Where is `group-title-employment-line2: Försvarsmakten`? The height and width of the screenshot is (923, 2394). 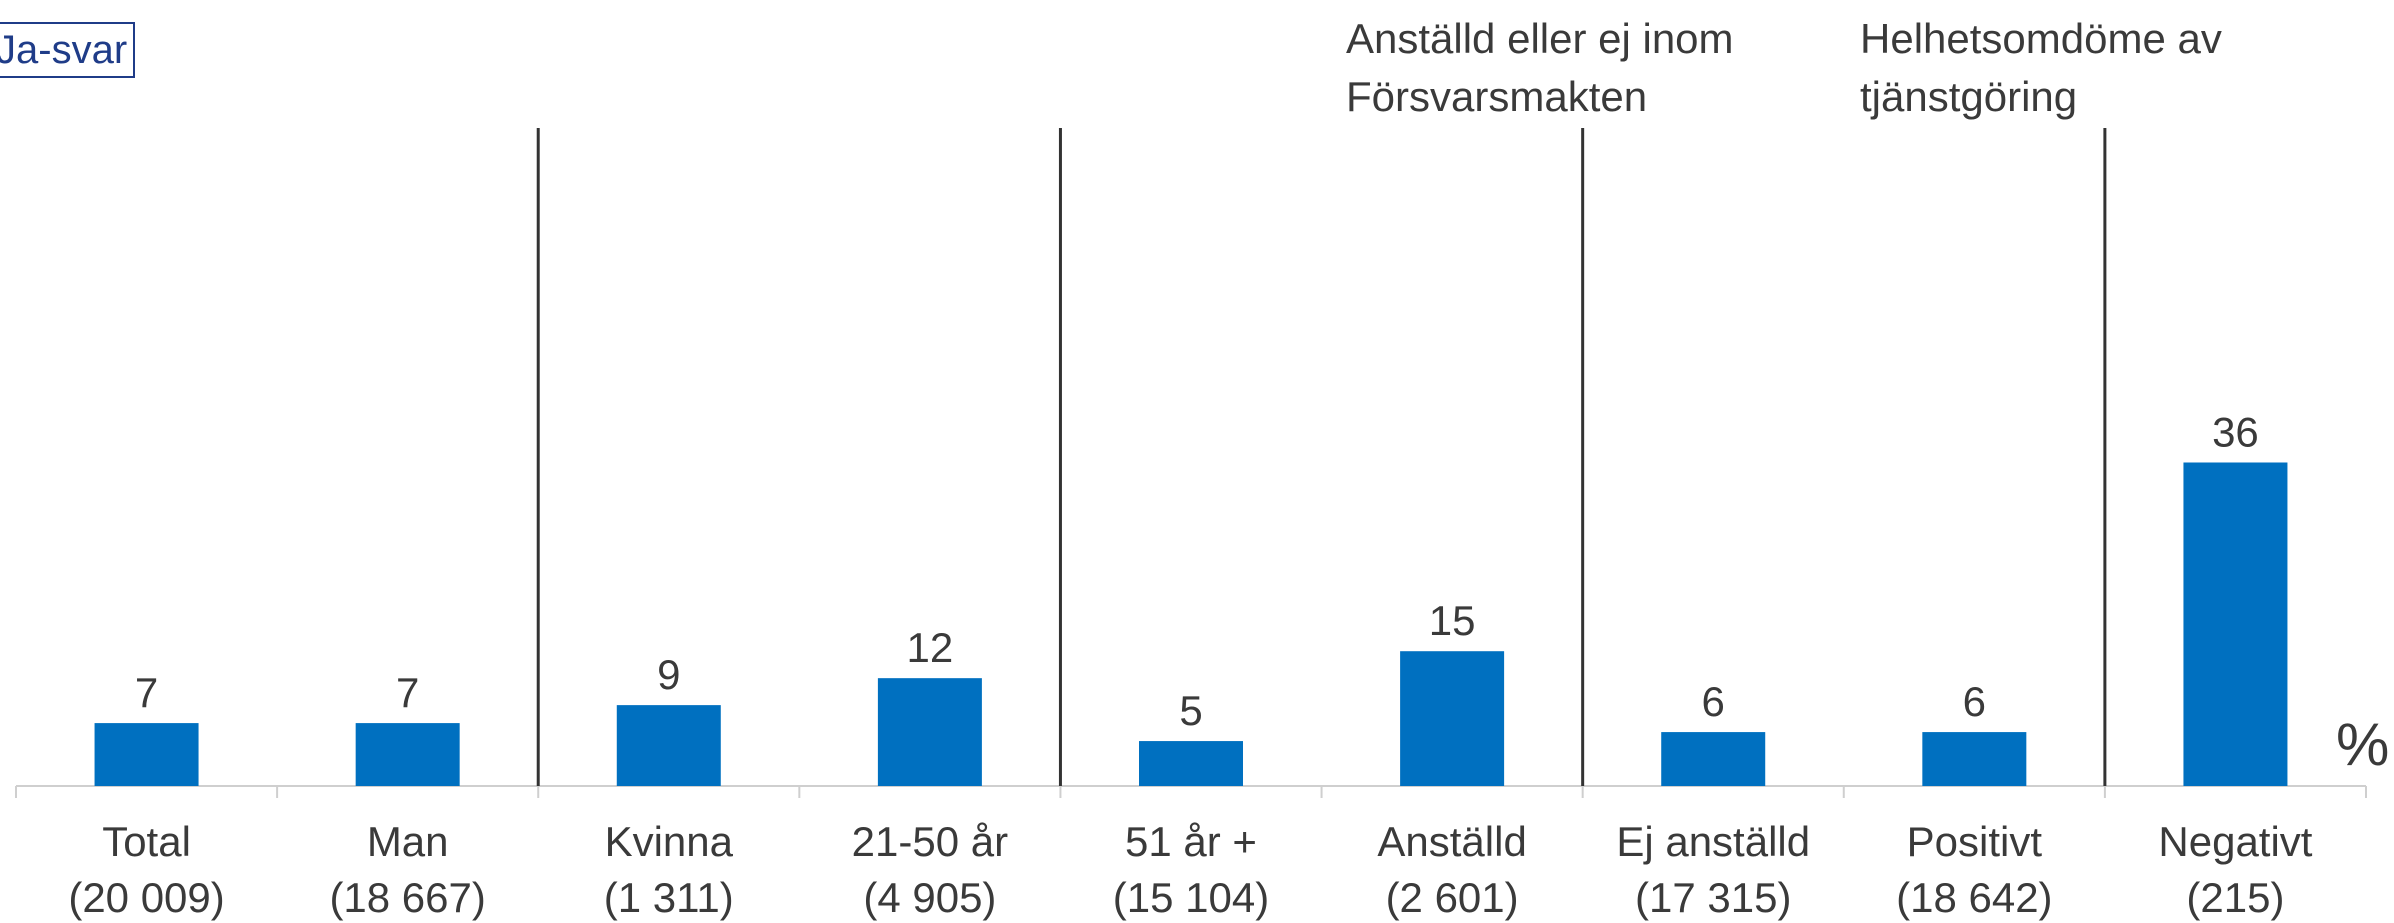 group-title-employment-line2: Försvarsmakten is located at coordinates (1497, 96).